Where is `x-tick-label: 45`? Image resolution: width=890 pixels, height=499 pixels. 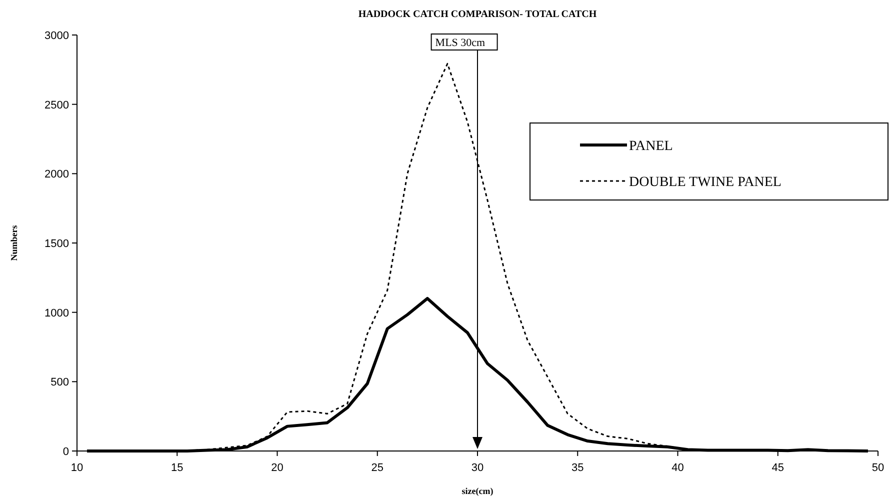 x-tick-label: 45 is located at coordinates (778, 468).